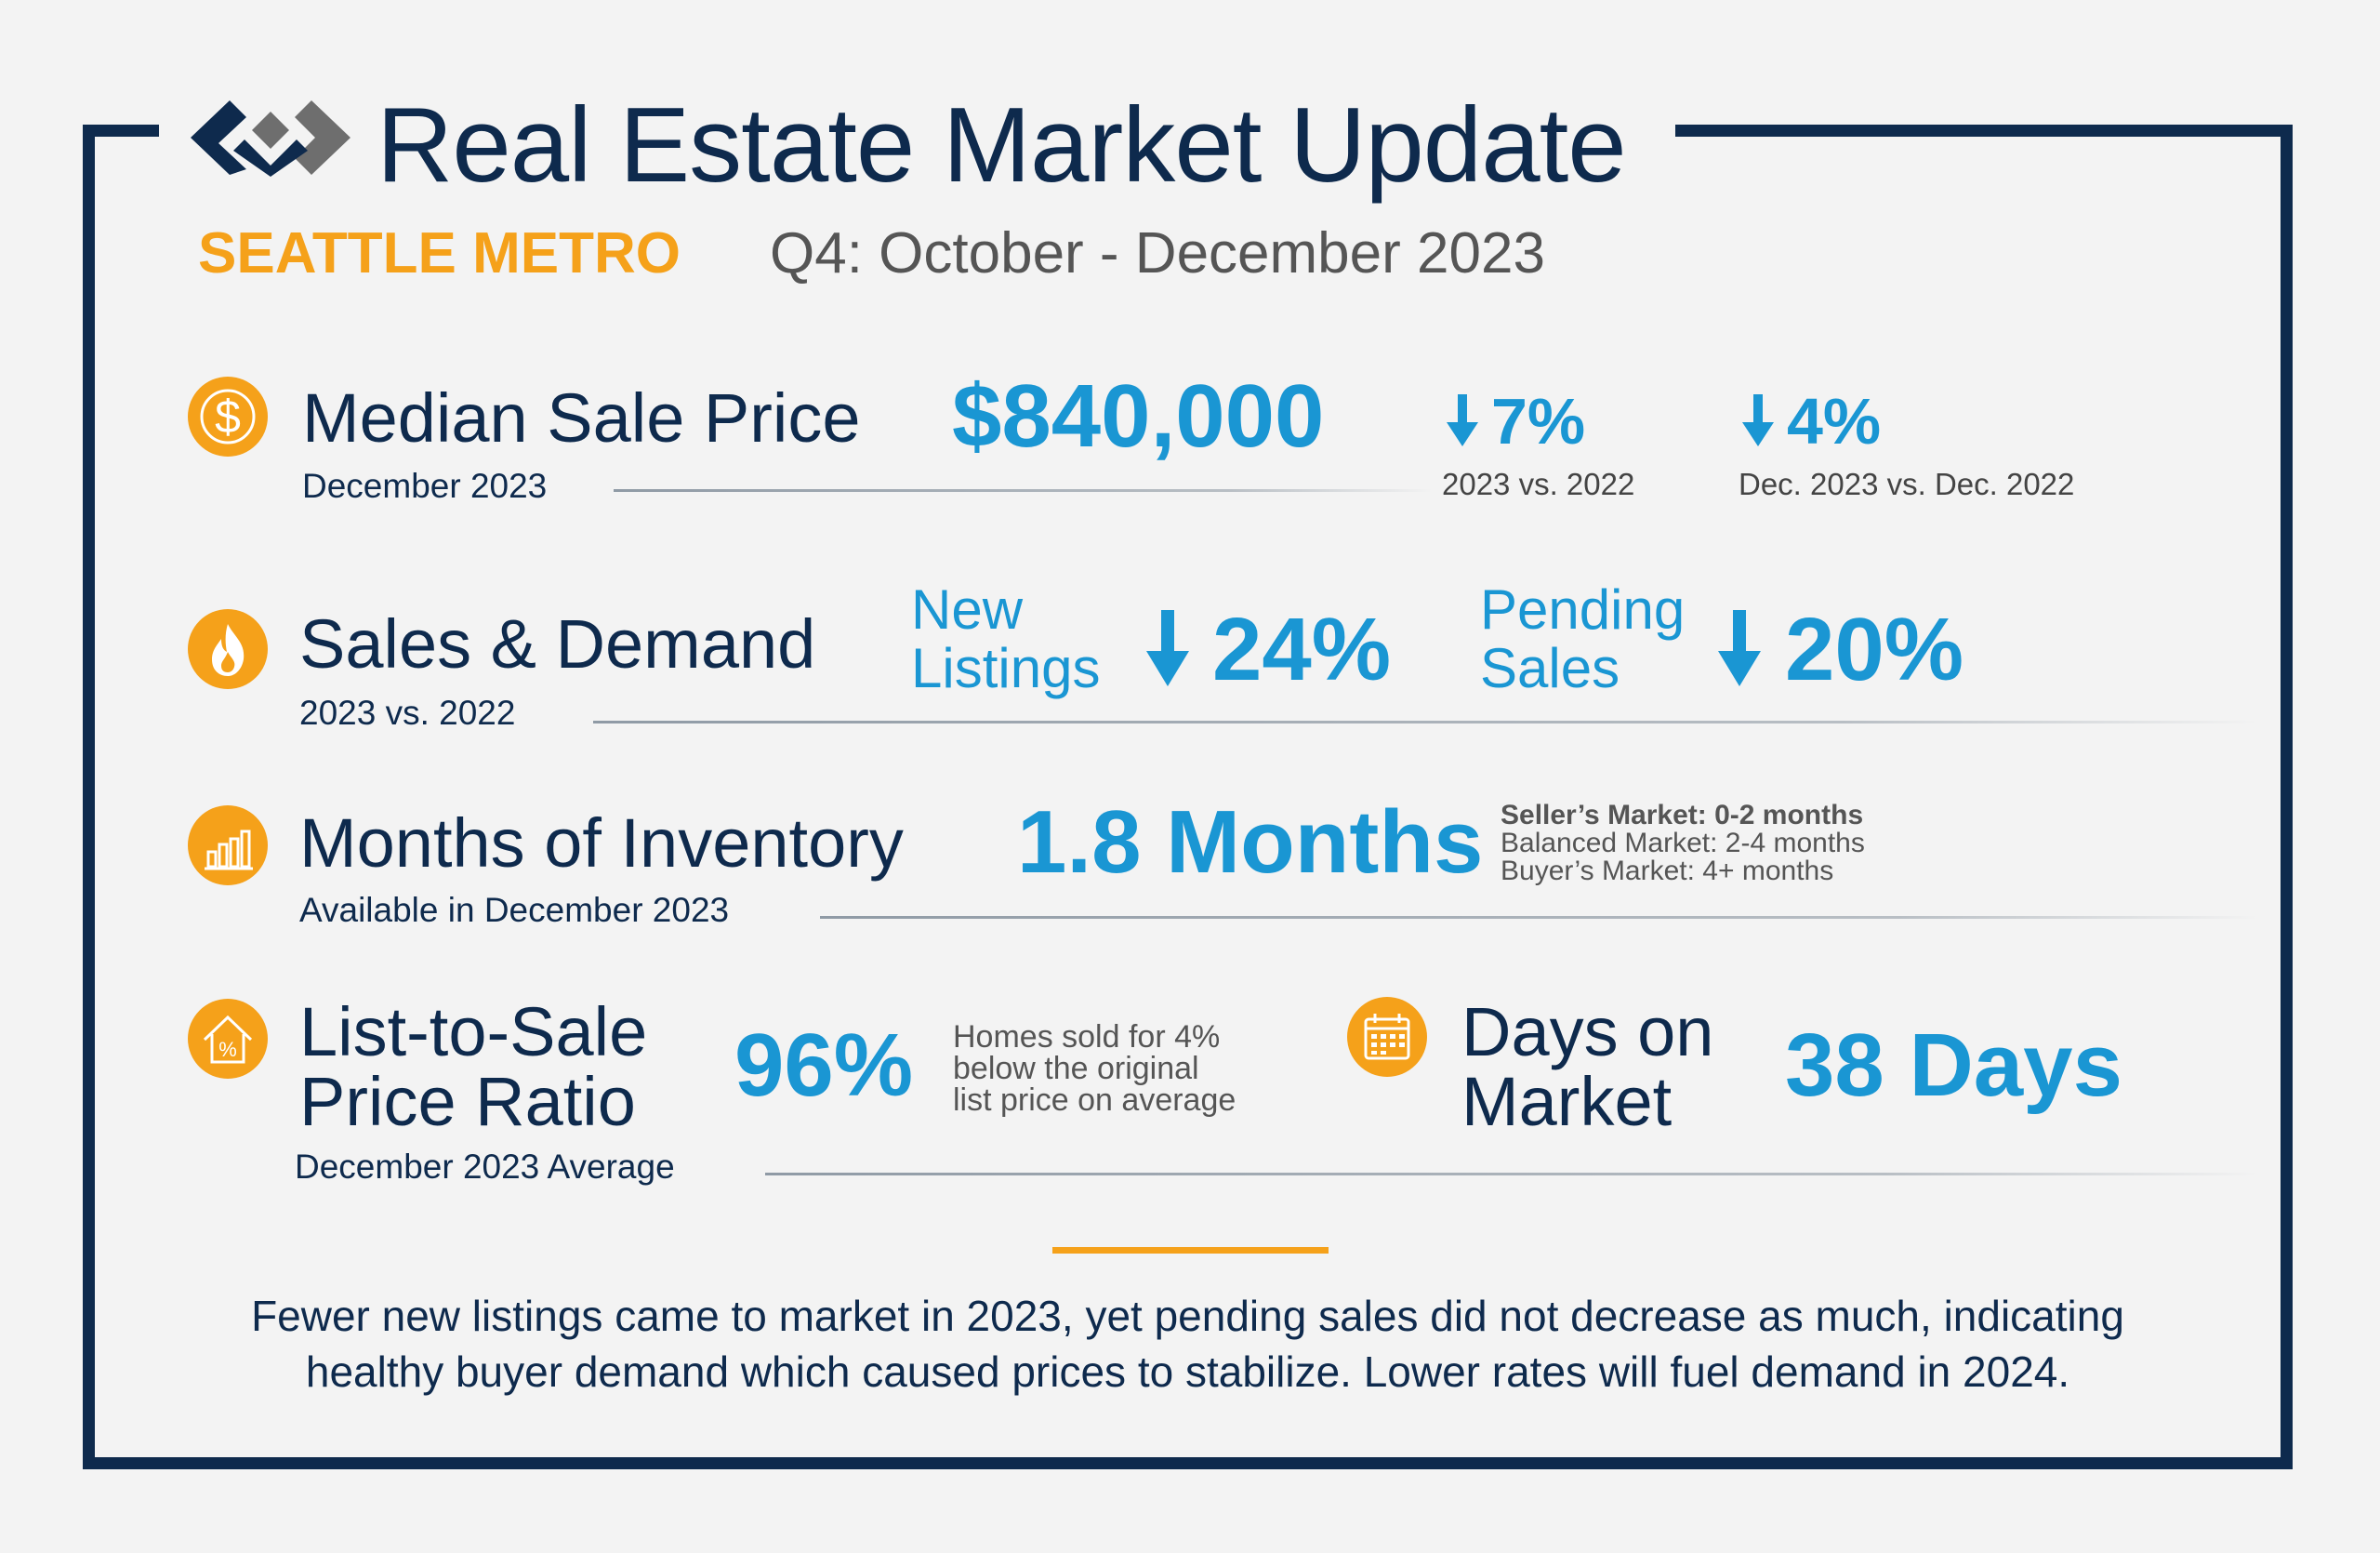 This screenshot has width=2380, height=1553. I want to click on pending-sales-label-line1: Pending, so click(1583, 609).